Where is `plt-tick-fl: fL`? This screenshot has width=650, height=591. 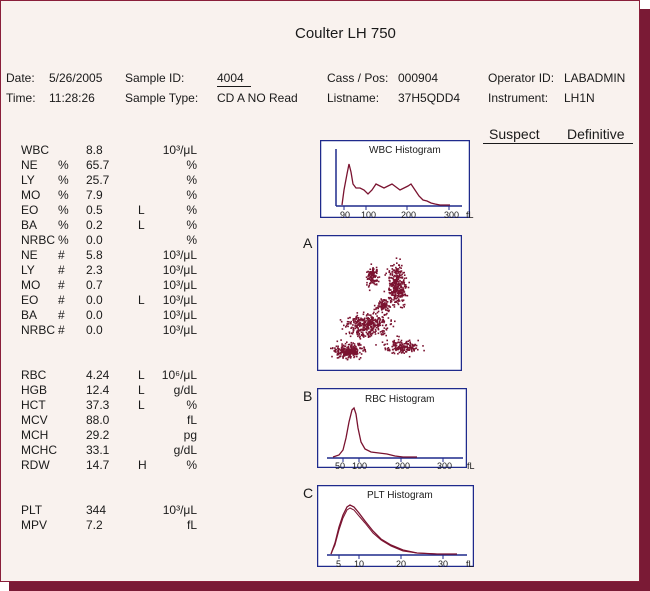 plt-tick-fl: fL is located at coordinates (470, 564).